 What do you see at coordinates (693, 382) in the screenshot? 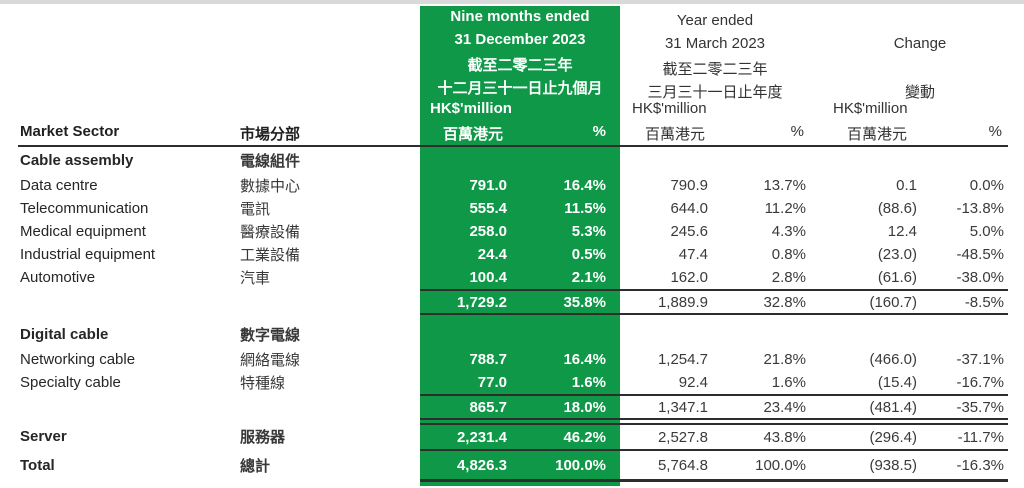
I see `period2-value: 92.4` at bounding box center [693, 382].